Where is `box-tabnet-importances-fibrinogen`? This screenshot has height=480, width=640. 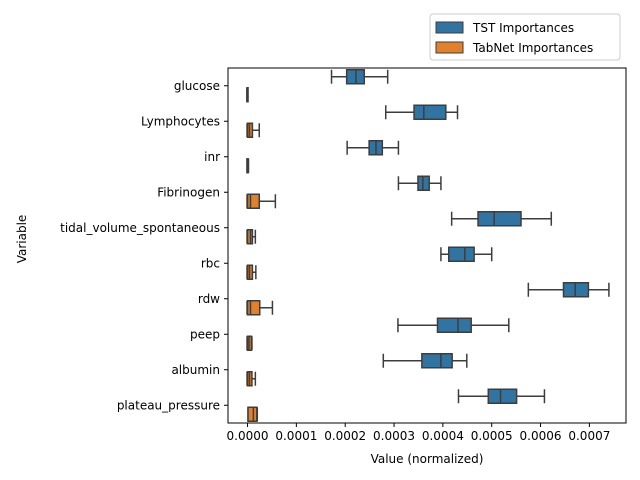
box-tabnet-importances-fibrinogen is located at coordinates (261, 201).